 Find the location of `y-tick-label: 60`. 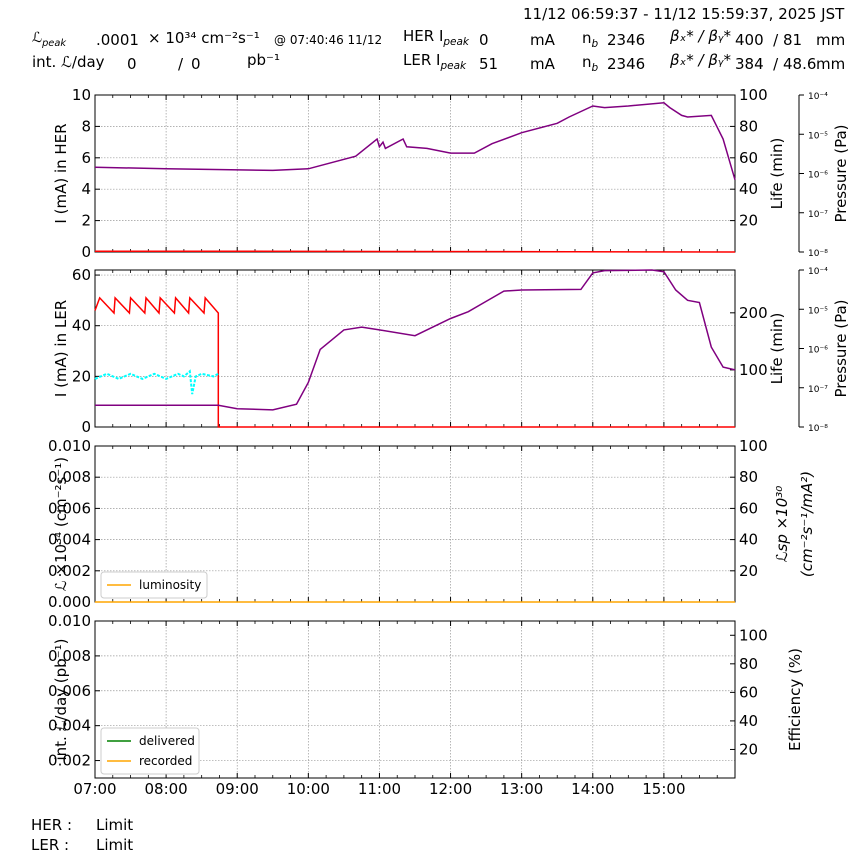

y-tick-label: 60 is located at coordinates (81, 275).